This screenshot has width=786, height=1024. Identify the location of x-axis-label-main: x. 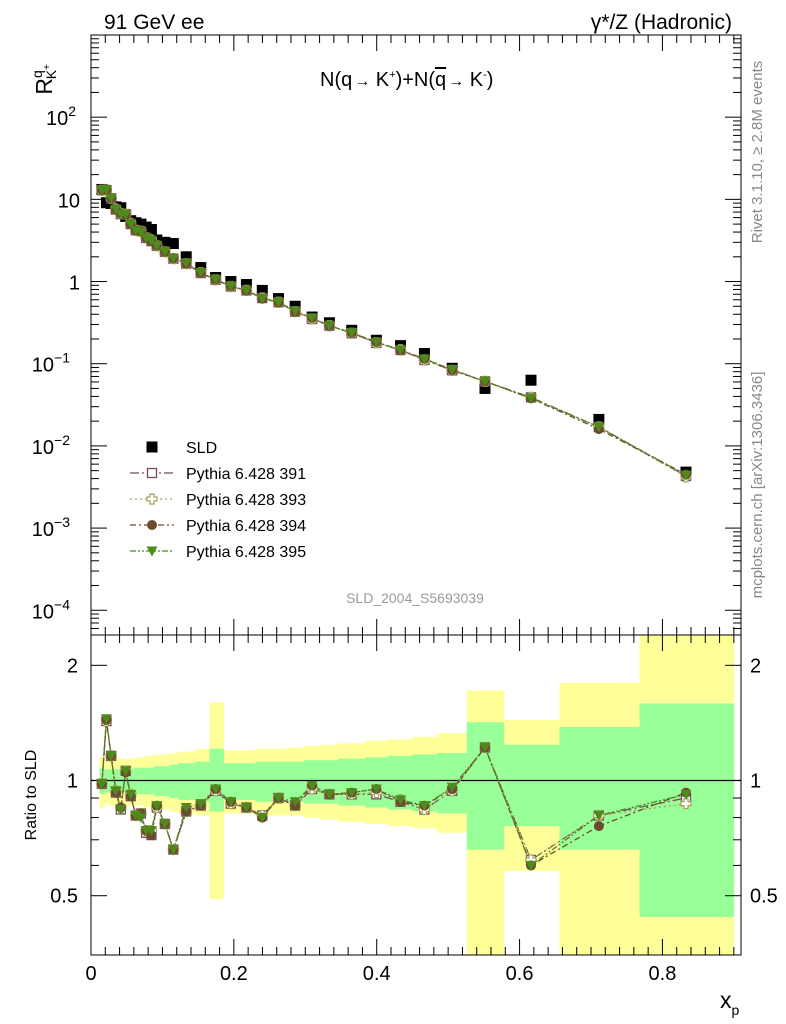
(726, 1000).